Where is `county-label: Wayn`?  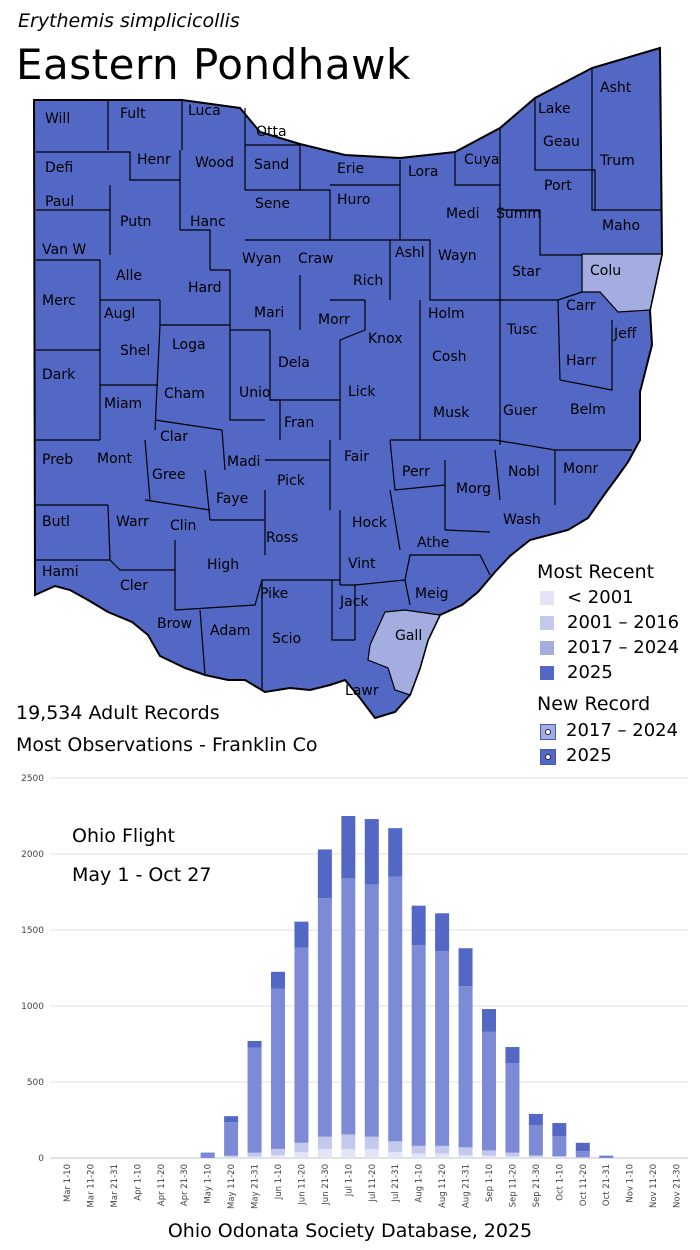
county-label: Wayn is located at coordinates (457, 256).